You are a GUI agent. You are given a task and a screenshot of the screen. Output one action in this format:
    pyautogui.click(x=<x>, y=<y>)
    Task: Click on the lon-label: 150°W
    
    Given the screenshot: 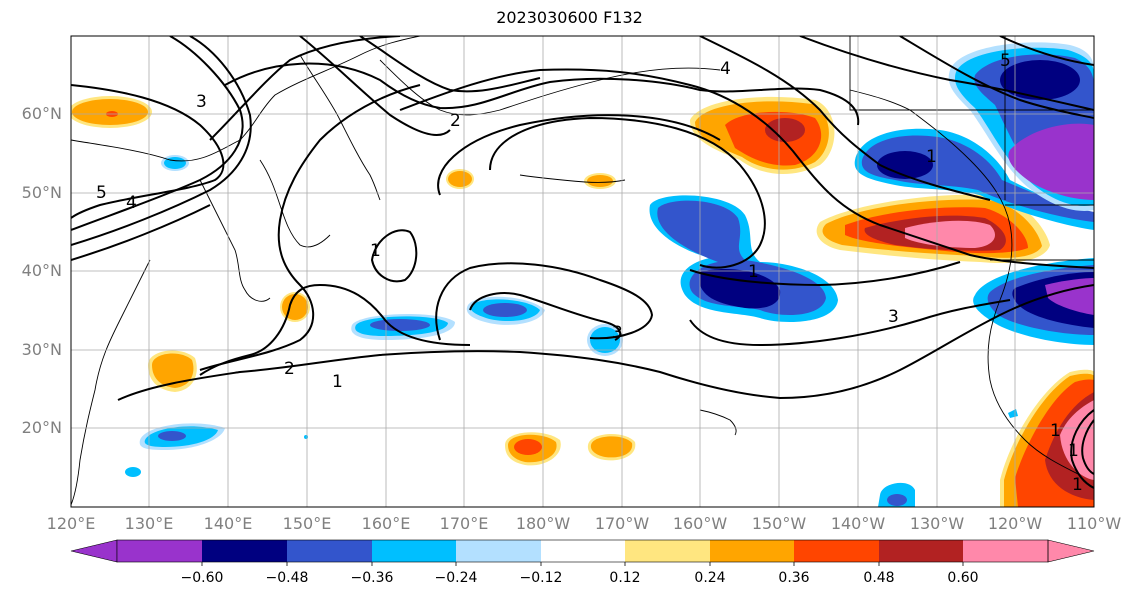 What is the action you would take?
    pyautogui.click(x=779, y=523)
    